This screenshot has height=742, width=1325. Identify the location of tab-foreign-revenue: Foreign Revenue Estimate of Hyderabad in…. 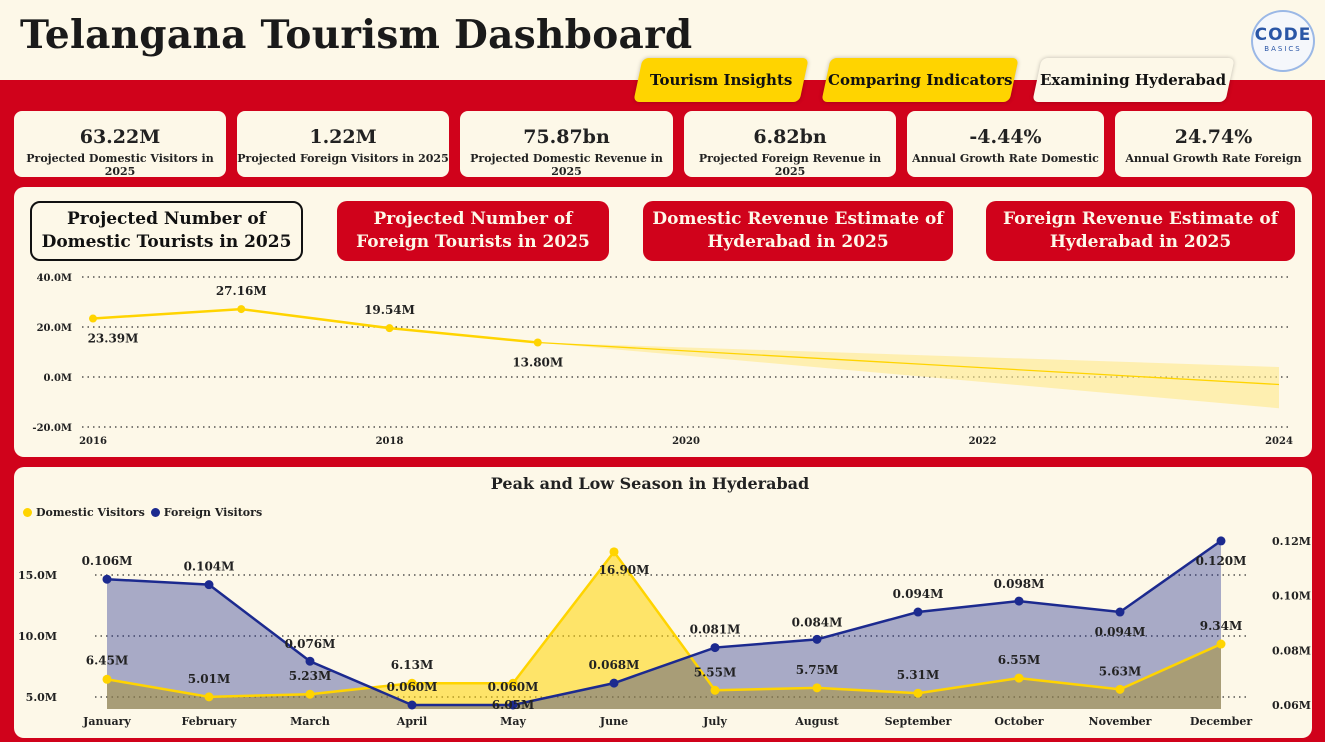
(1140, 231).